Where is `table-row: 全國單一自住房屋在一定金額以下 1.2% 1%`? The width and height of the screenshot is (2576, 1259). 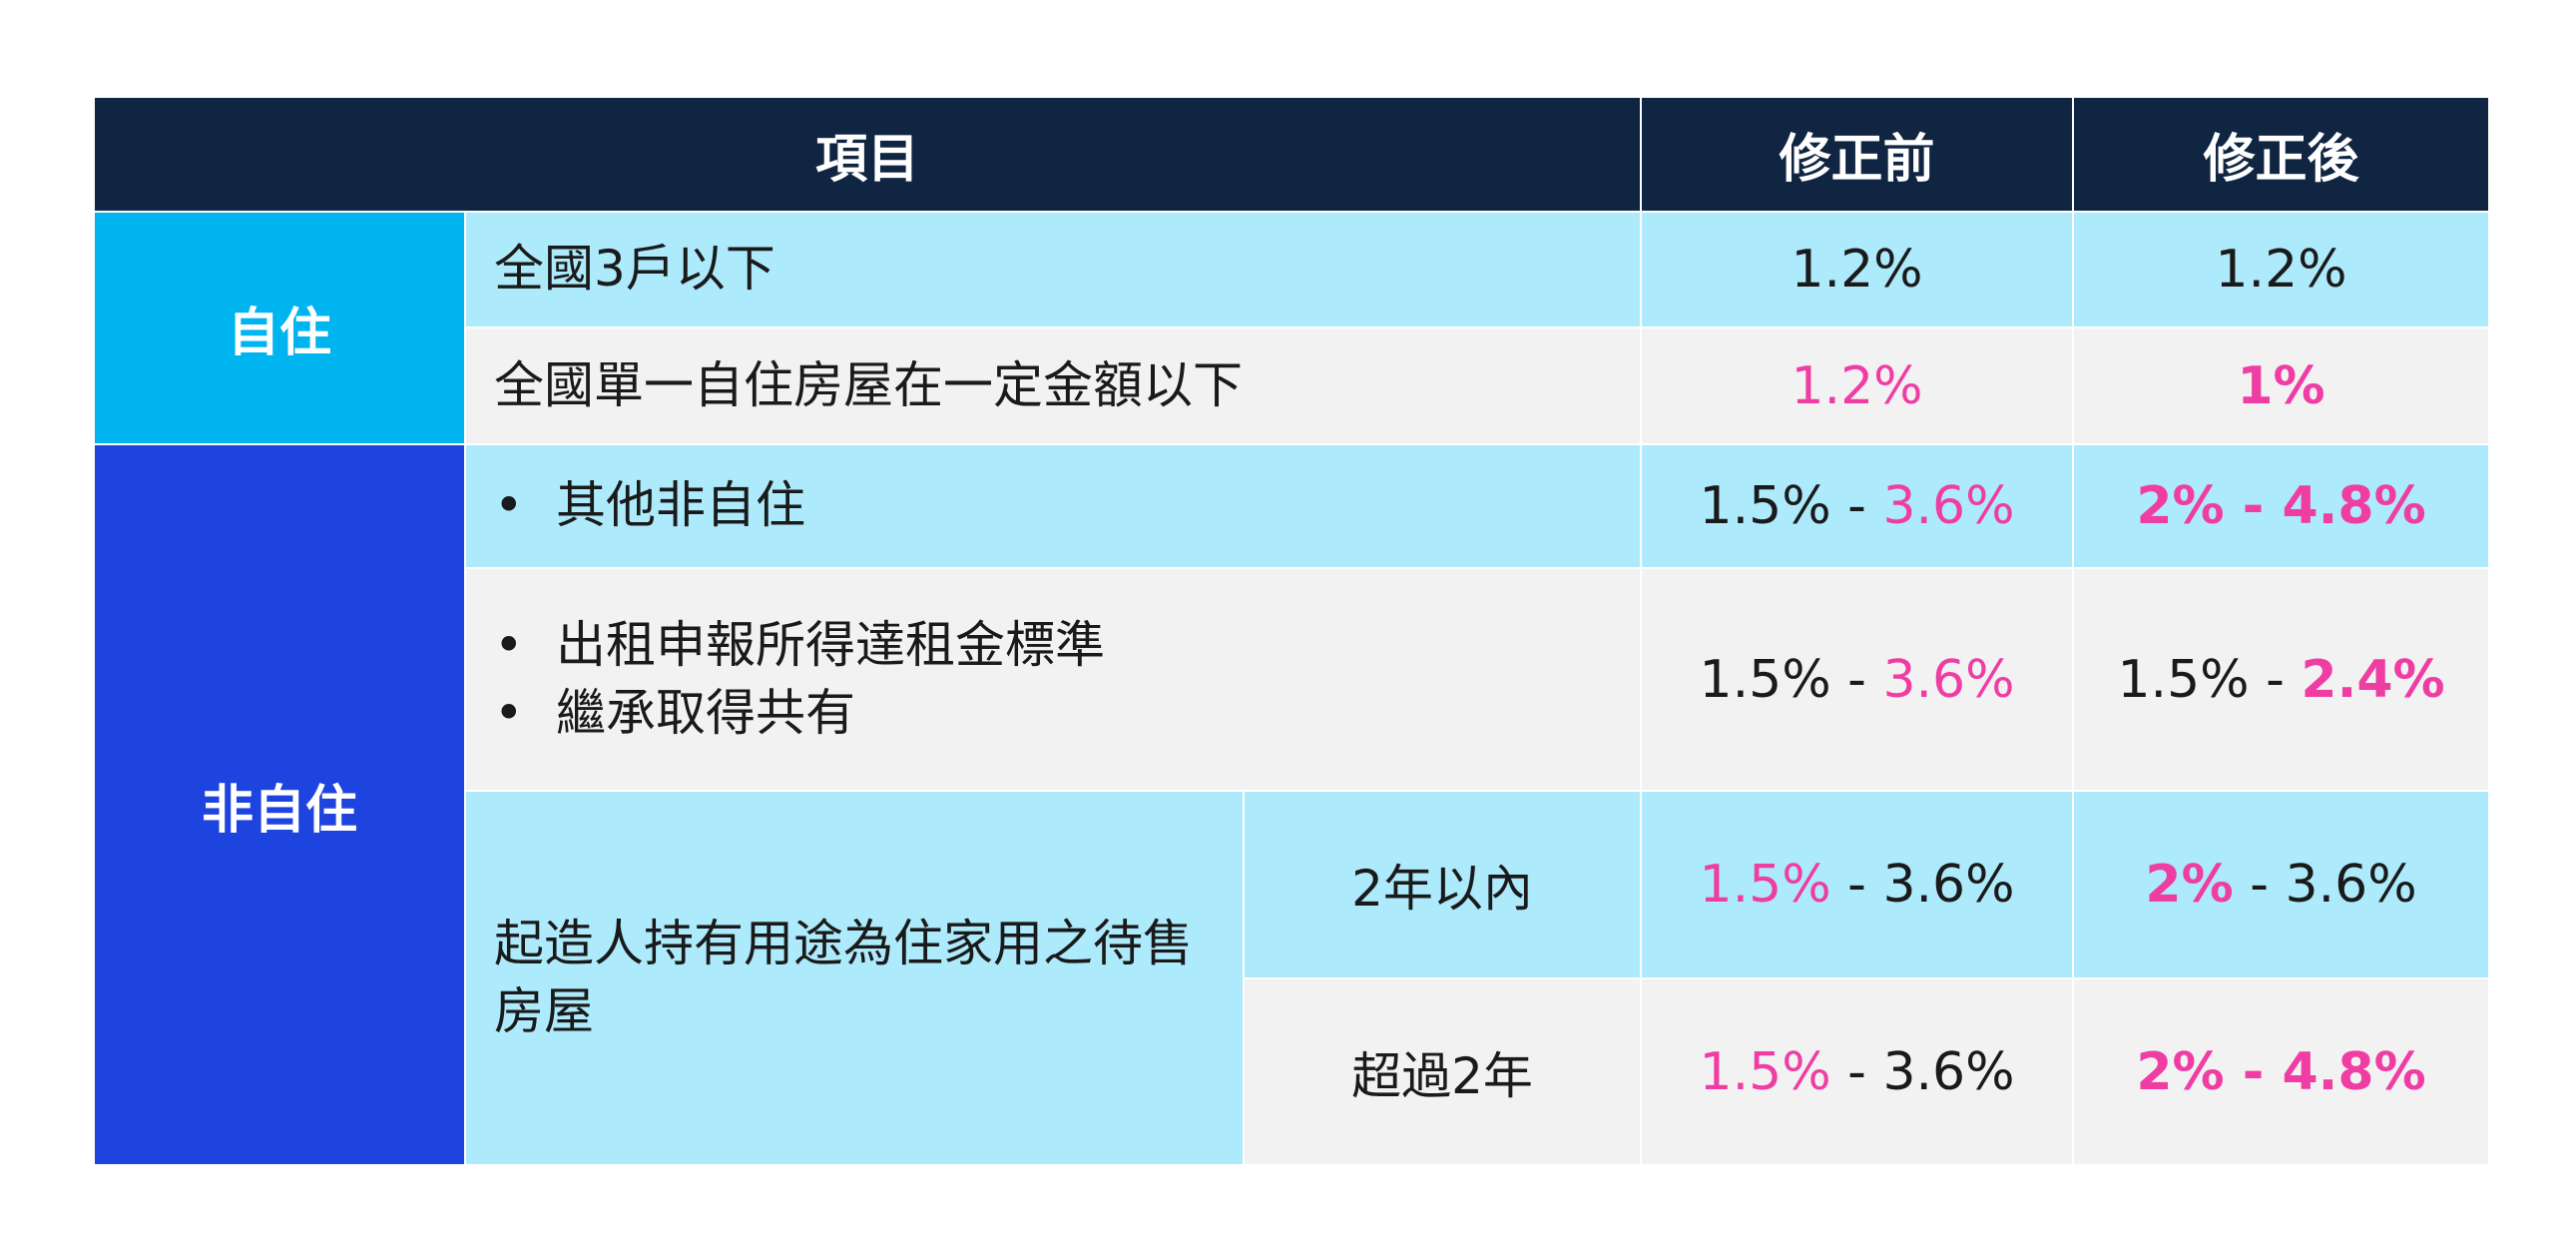
table-row: 全國單一自住房屋在一定金額以下 1.2% 1% is located at coordinates (1293, 385).